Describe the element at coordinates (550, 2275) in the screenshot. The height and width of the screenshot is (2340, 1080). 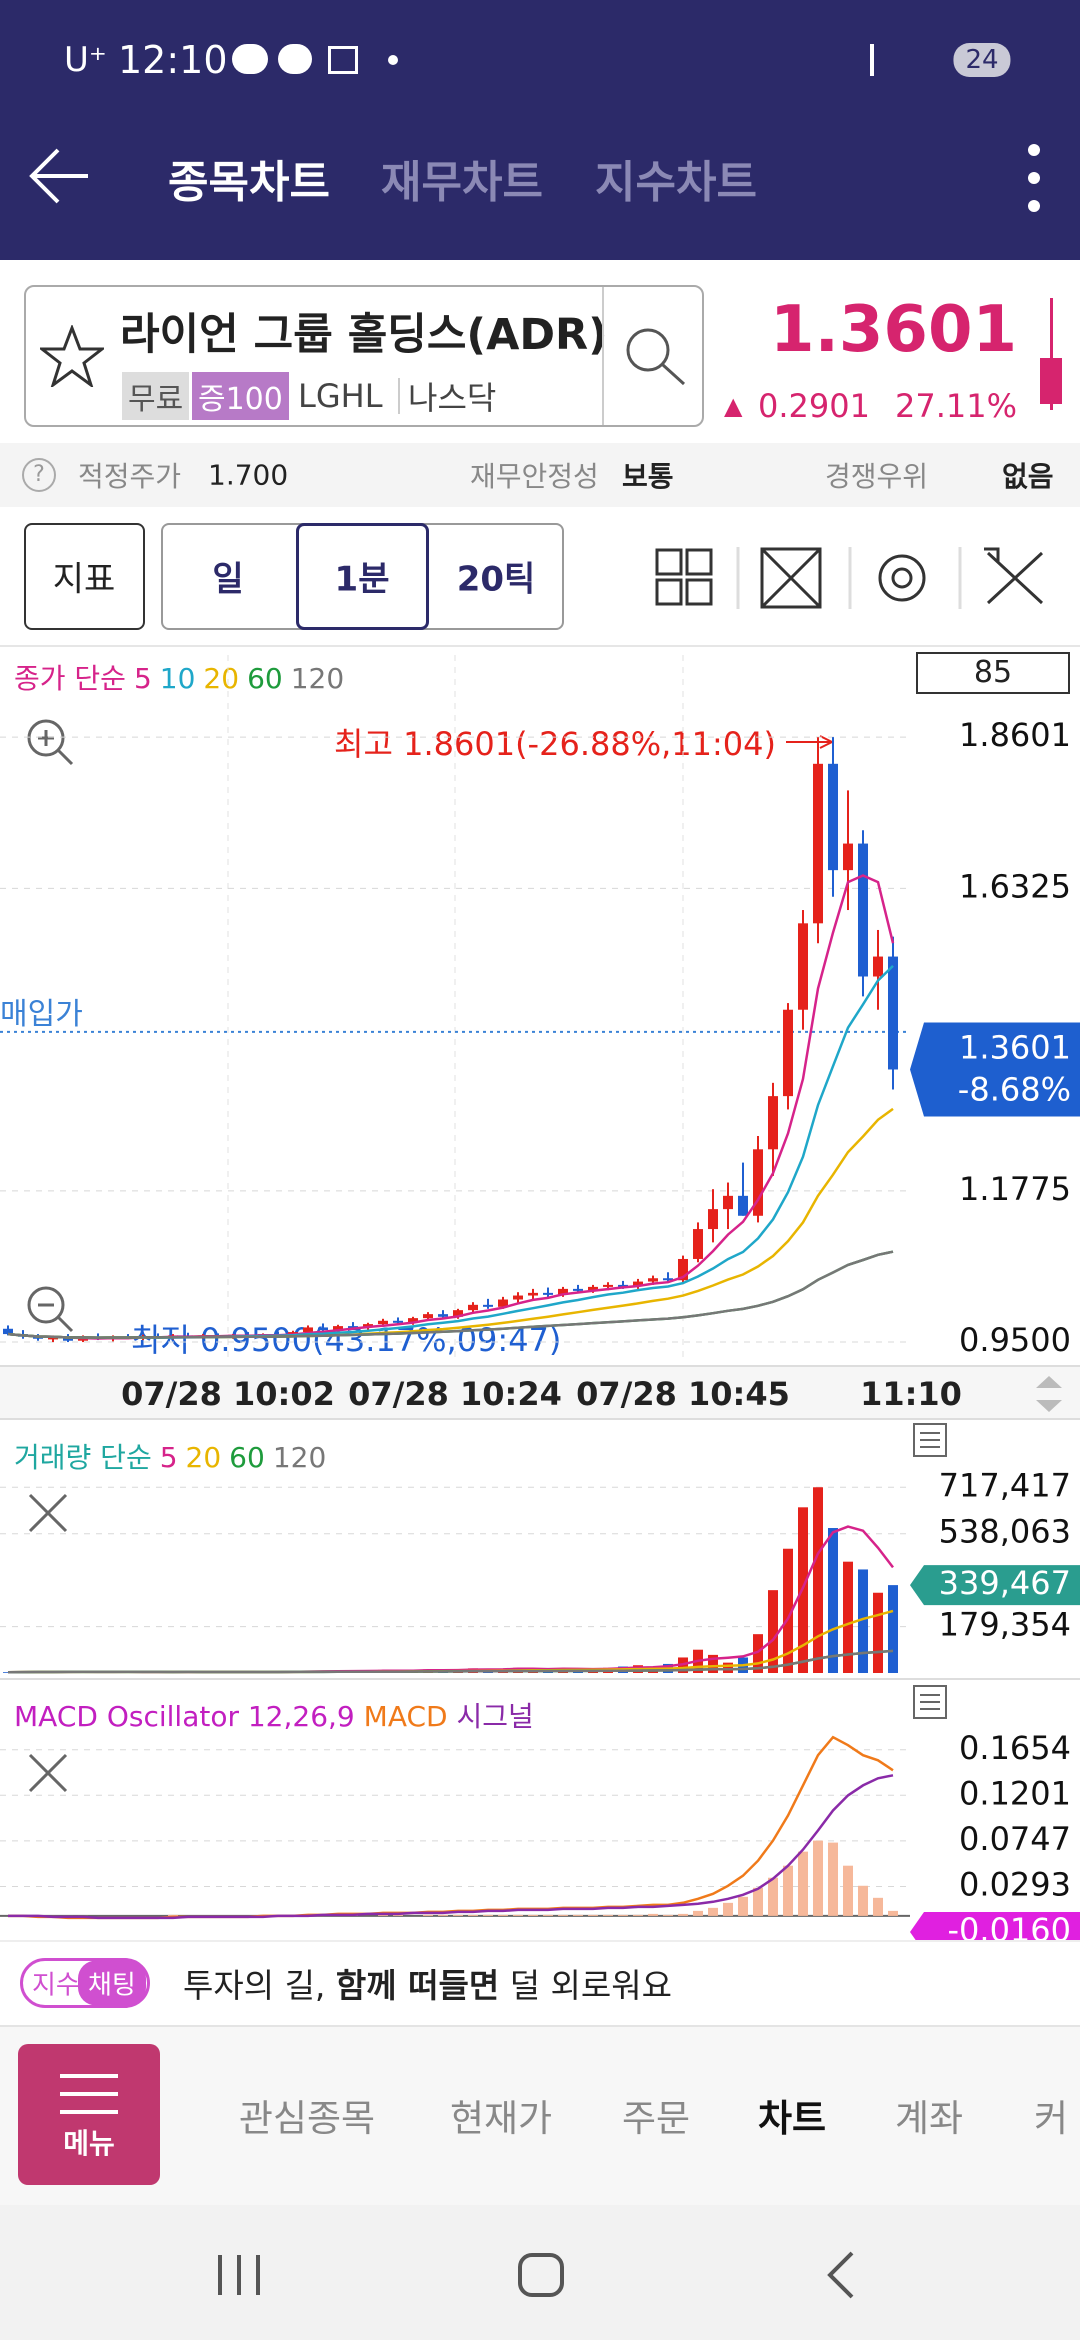
I see `system-nav-icons` at that location.